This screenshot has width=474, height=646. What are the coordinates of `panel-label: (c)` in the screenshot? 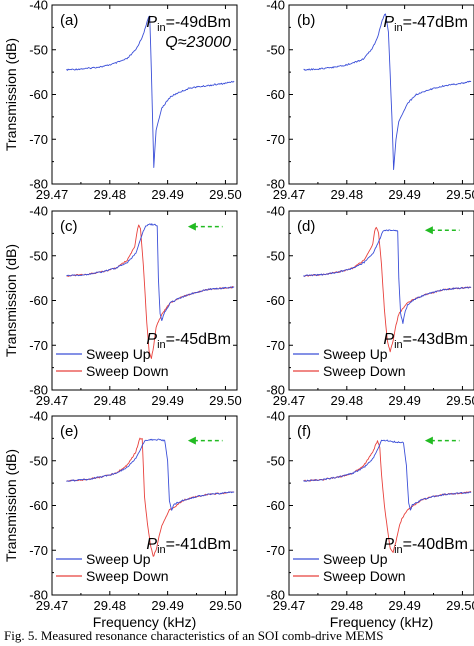 It's located at (69, 226).